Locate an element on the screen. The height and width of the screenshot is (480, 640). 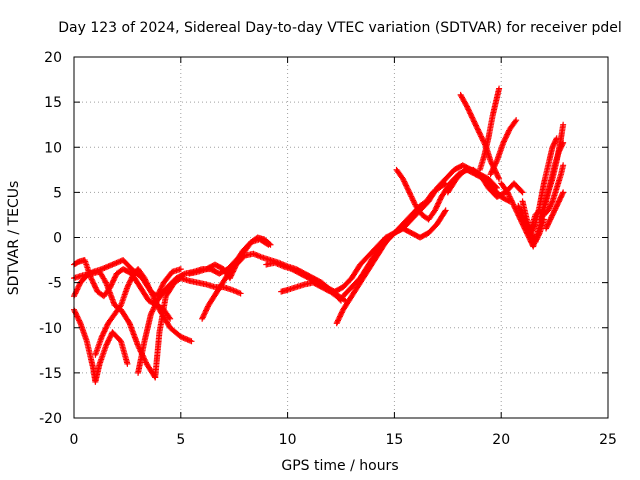
y-tick-label: 10 is located at coordinates (53, 148).